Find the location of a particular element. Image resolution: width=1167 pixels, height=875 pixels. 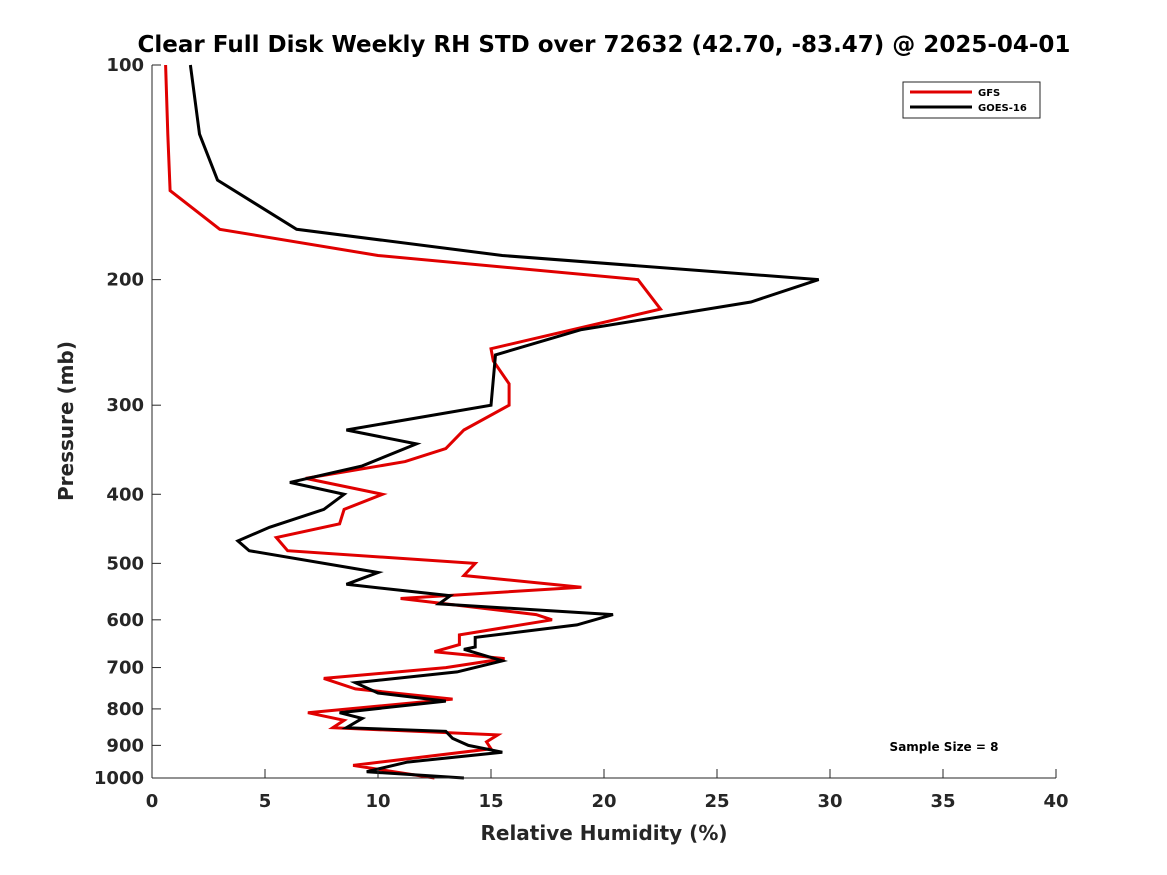

legend-box is located at coordinates (971, 100).